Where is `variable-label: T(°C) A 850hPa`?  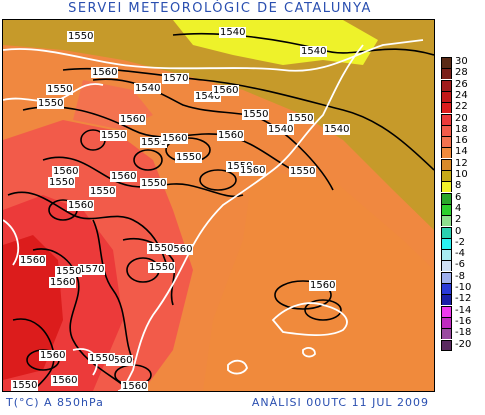
variable-label: T(°C) A 850hPa is located at coordinates (55, 402).